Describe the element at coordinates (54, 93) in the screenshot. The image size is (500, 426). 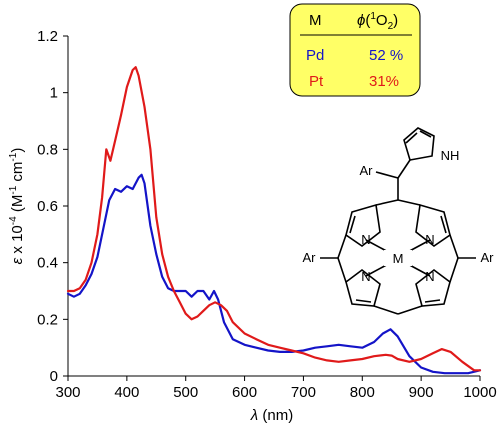
I see `y-tick-label: 1` at that location.